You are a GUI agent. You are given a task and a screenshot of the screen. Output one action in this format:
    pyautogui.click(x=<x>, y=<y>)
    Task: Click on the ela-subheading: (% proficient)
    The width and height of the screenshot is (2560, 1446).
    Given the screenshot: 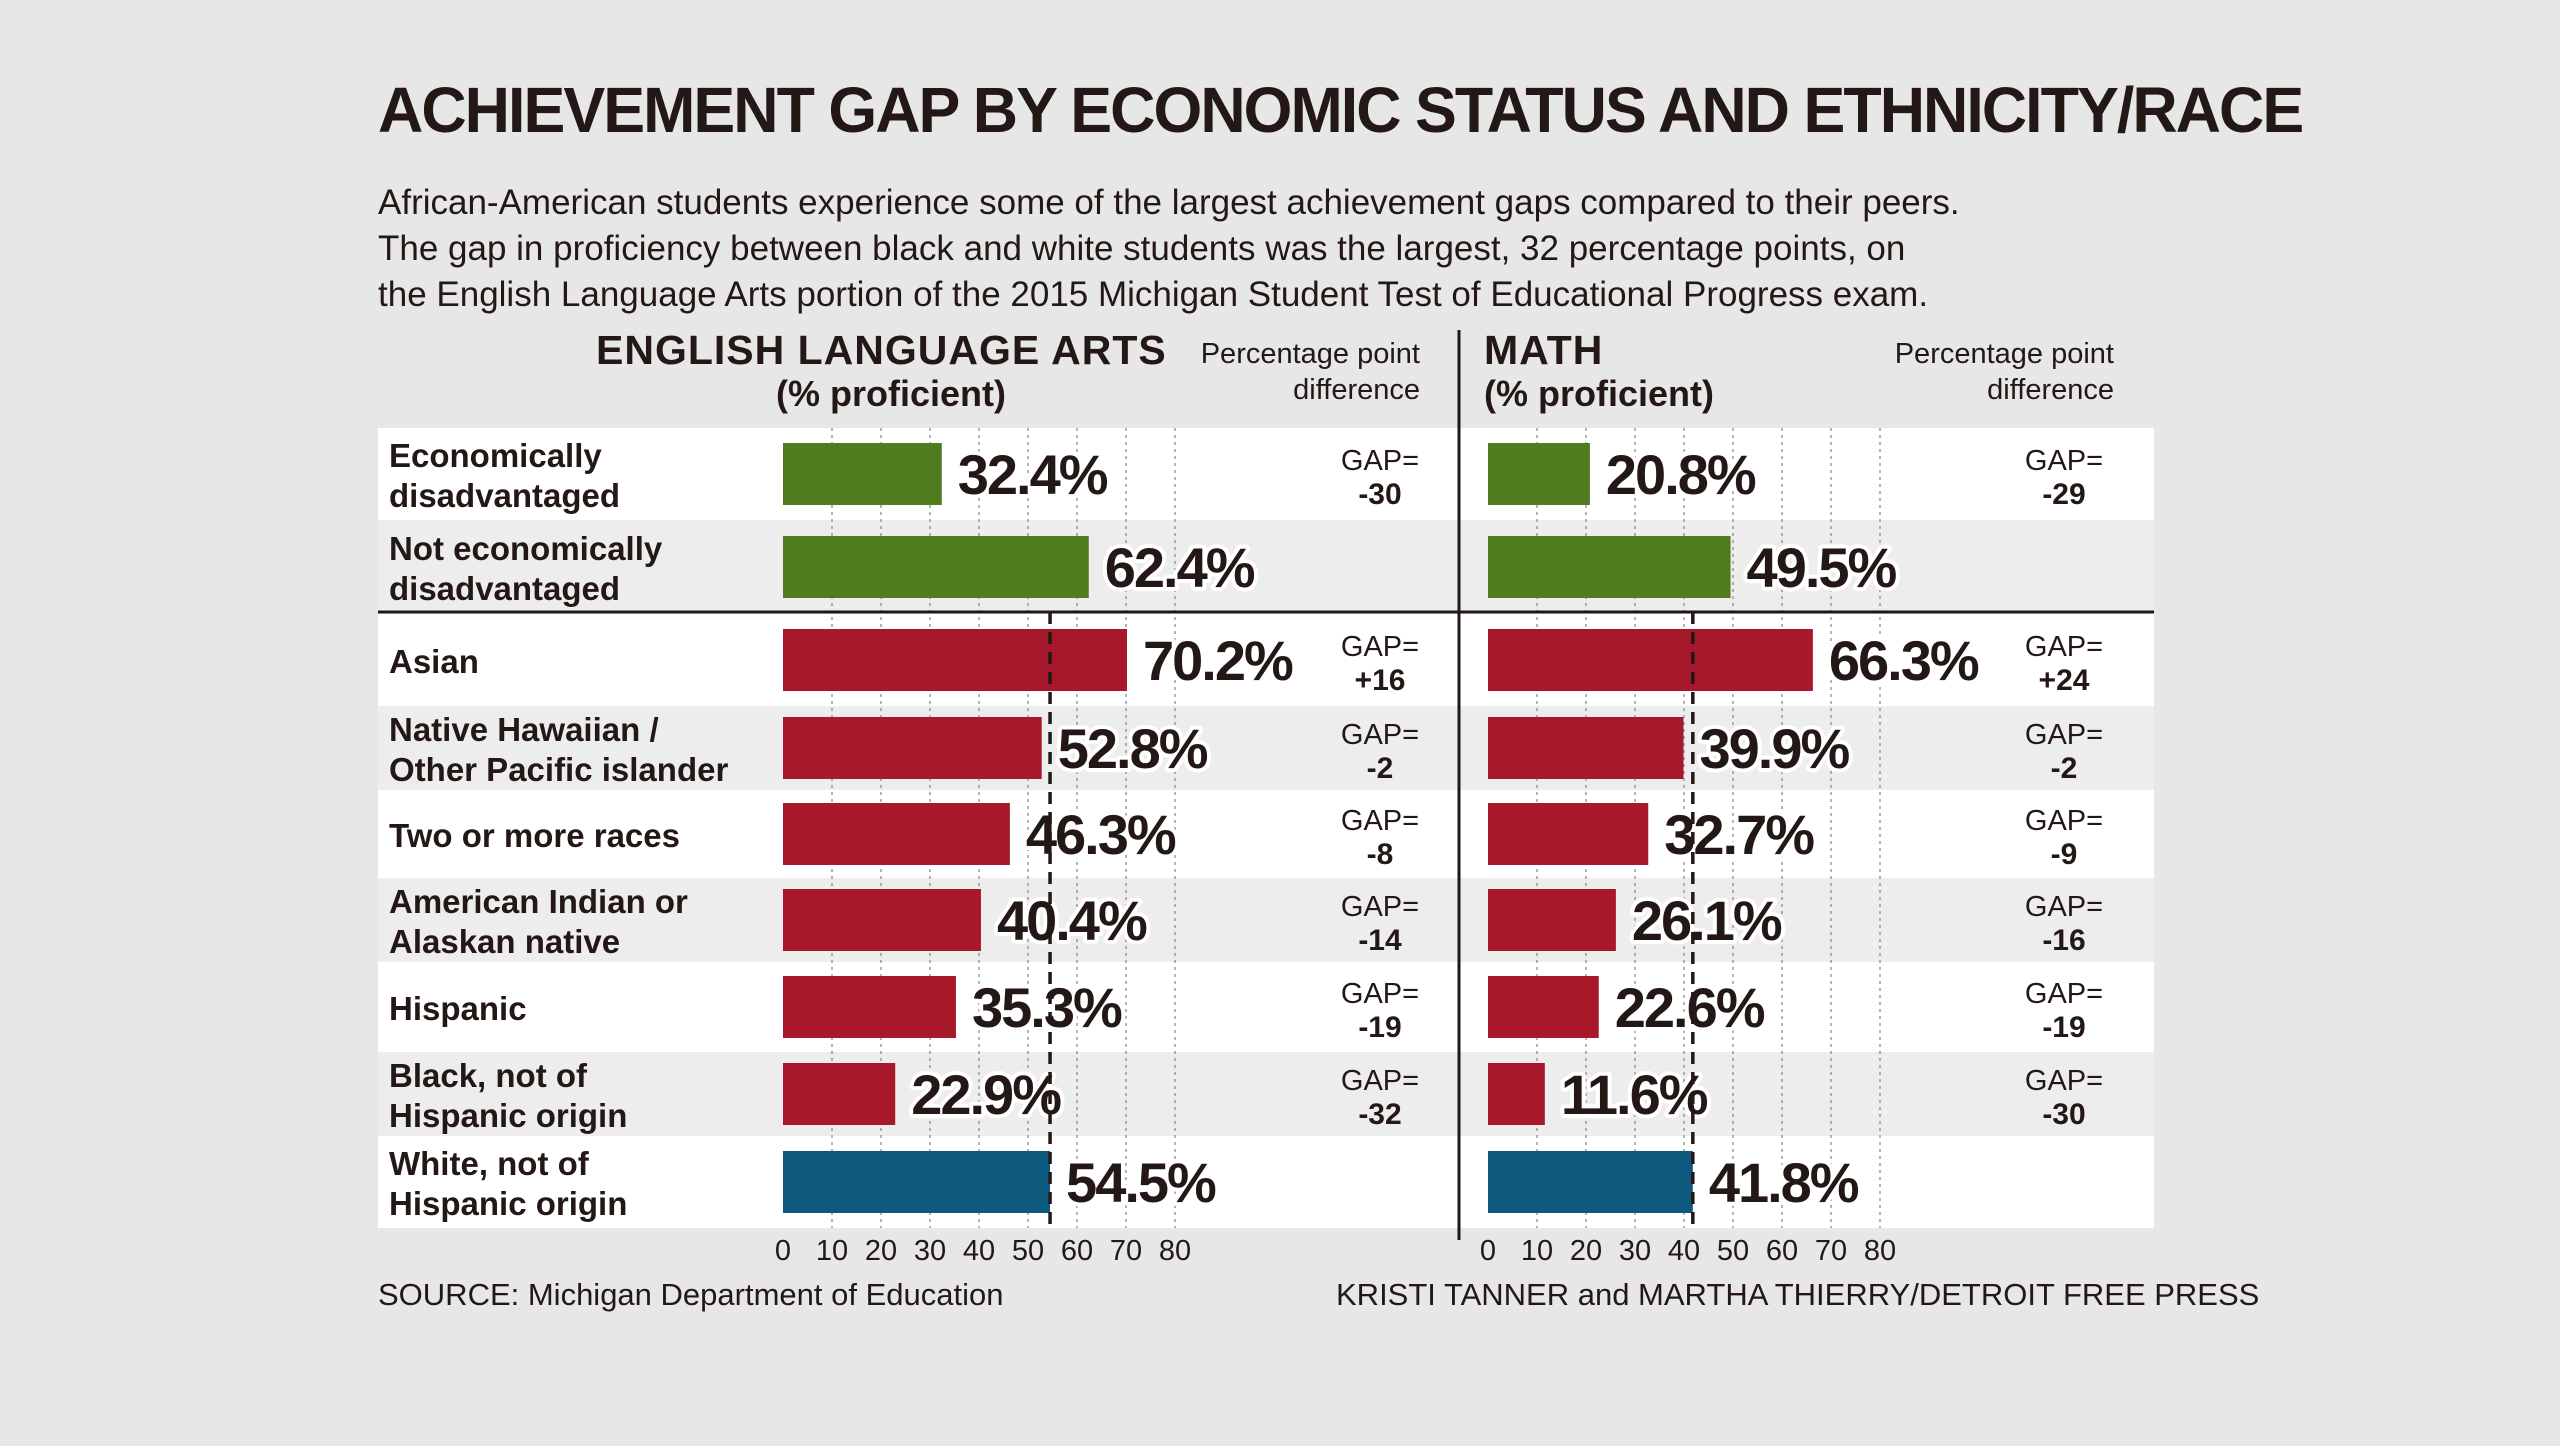 What is the action you would take?
    pyautogui.click(x=891, y=393)
    